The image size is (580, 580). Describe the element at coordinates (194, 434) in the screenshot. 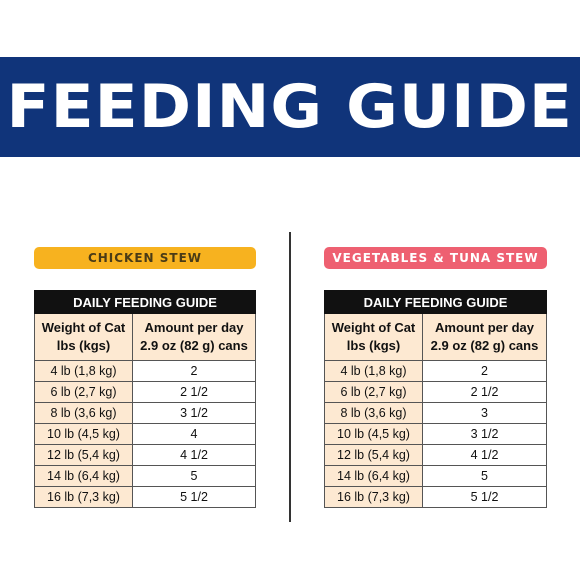

I see `amount-cell: 4` at that location.